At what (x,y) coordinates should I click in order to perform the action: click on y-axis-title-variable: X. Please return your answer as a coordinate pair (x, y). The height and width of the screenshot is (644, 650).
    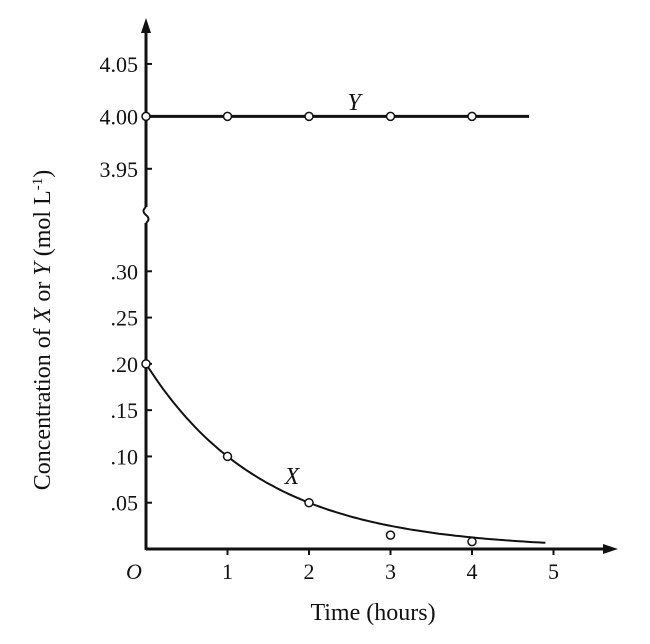
    Looking at the image, I should click on (43, 314).